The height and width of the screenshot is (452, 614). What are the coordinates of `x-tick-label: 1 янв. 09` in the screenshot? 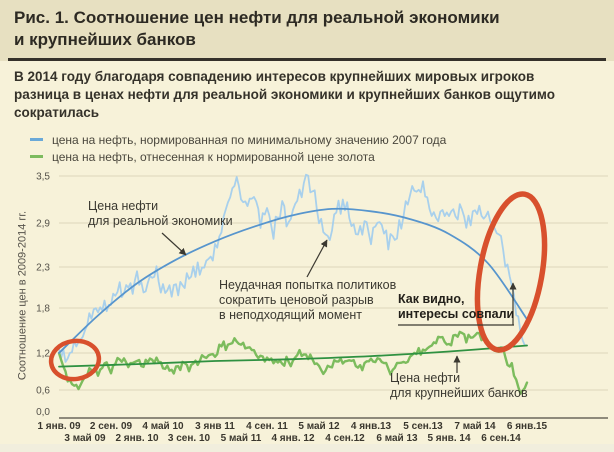 It's located at (58, 426).